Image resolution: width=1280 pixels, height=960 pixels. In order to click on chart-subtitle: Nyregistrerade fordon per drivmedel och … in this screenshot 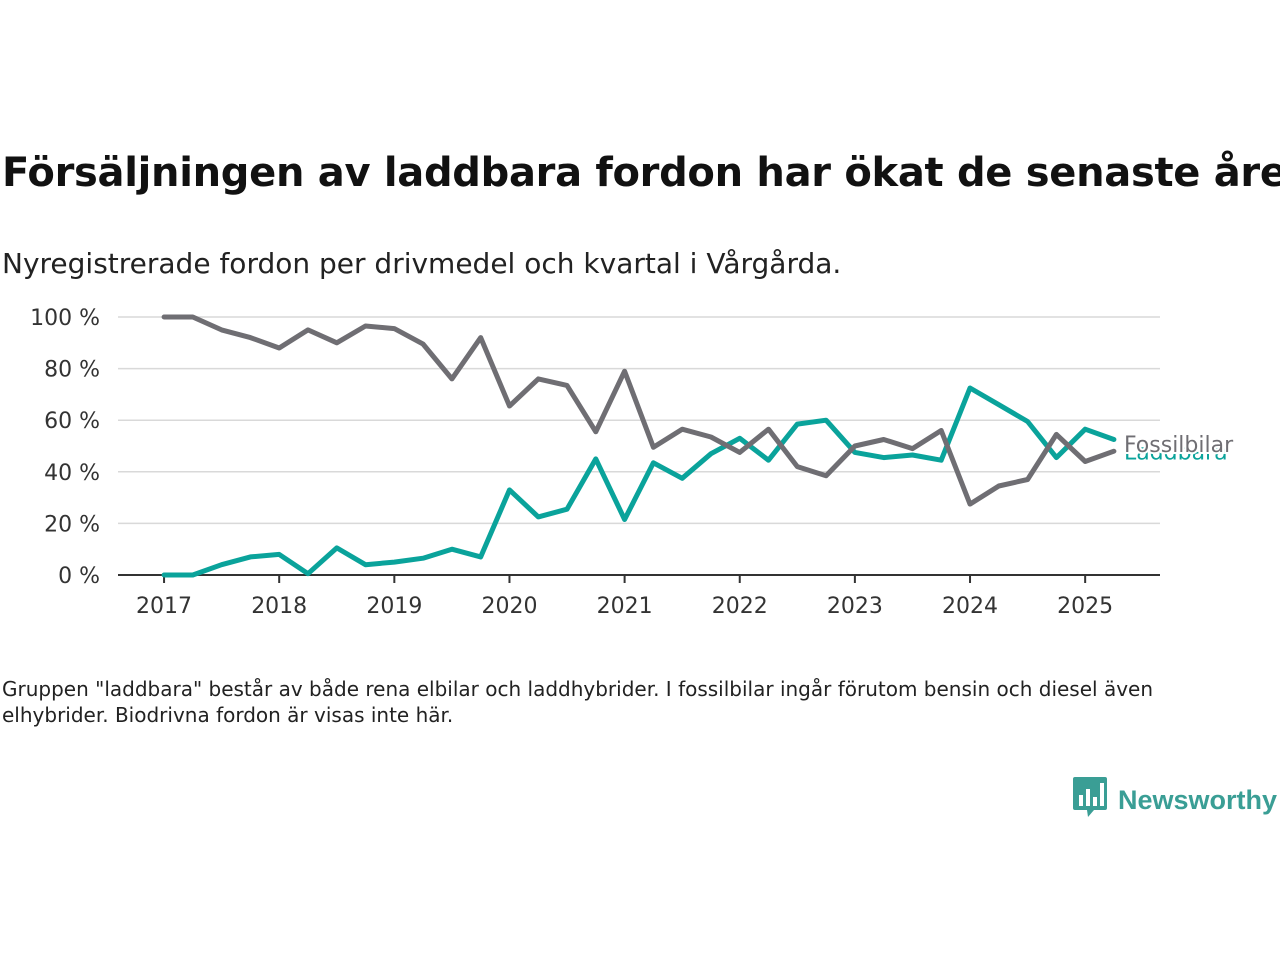, I will do `click(422, 263)`.